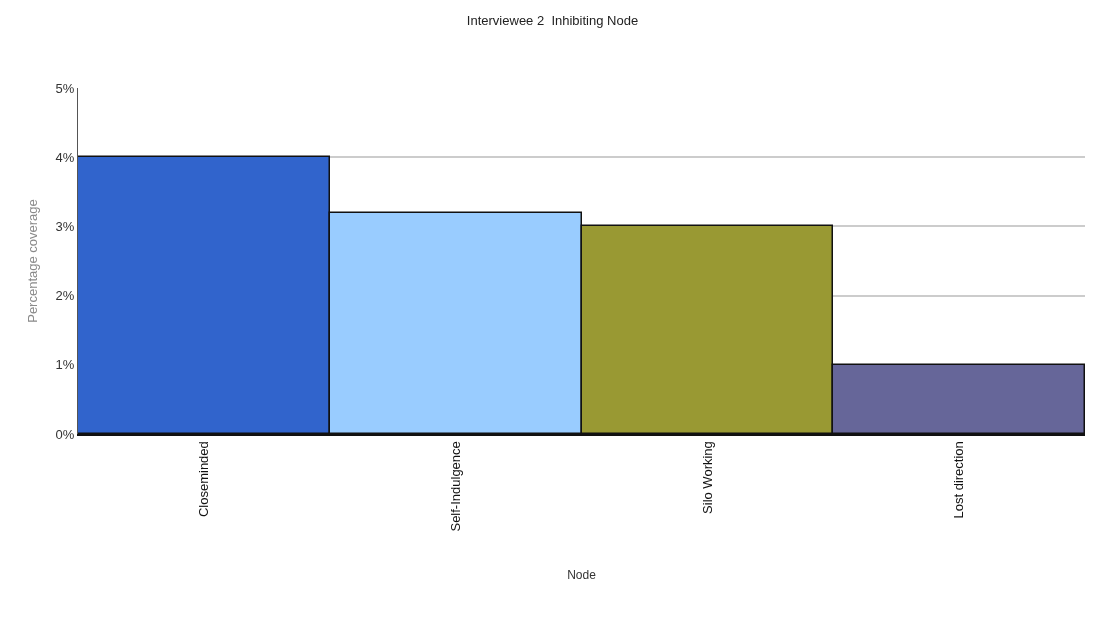 Image resolution: width=1105 pixels, height=634 pixels. What do you see at coordinates (65, 88) in the screenshot?
I see `y-tick-label: 5%` at bounding box center [65, 88].